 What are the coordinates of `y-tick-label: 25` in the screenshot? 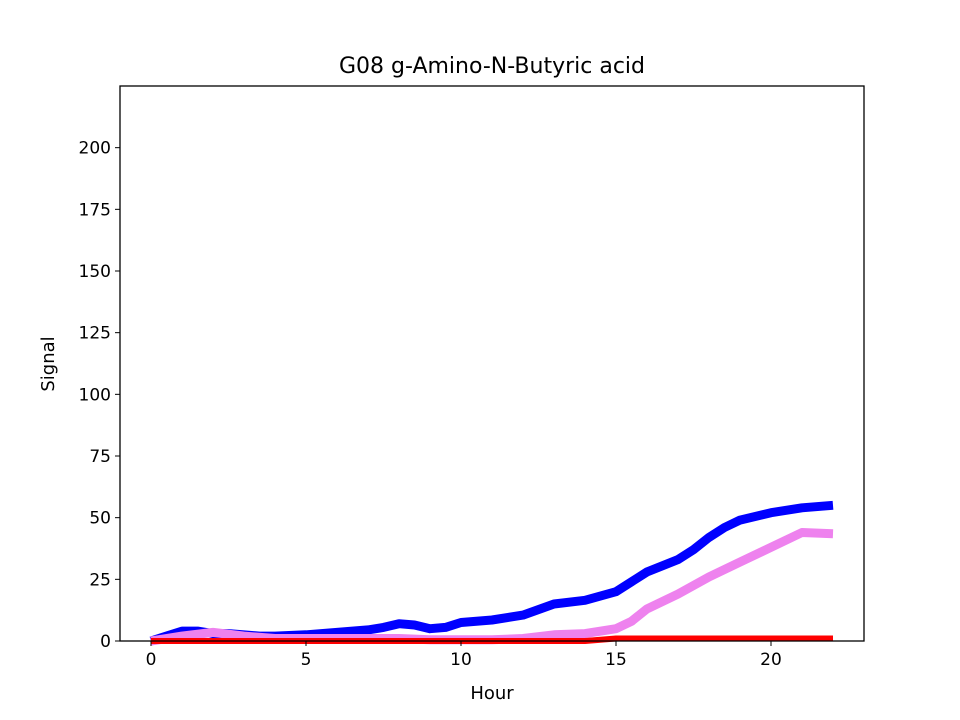 It's located at (100, 580).